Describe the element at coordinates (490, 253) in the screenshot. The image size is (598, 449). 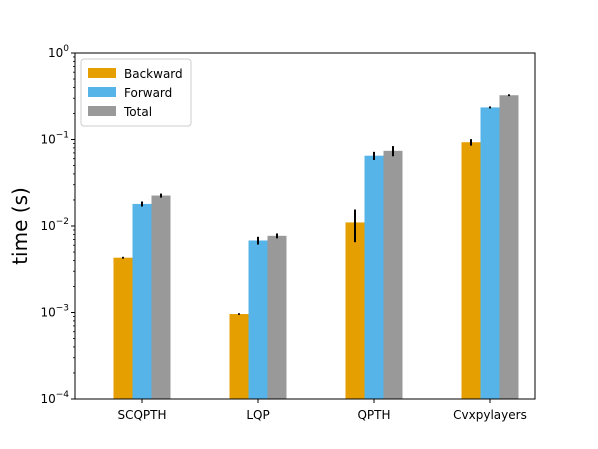
I see `bar-forward-cvxpylayers` at that location.